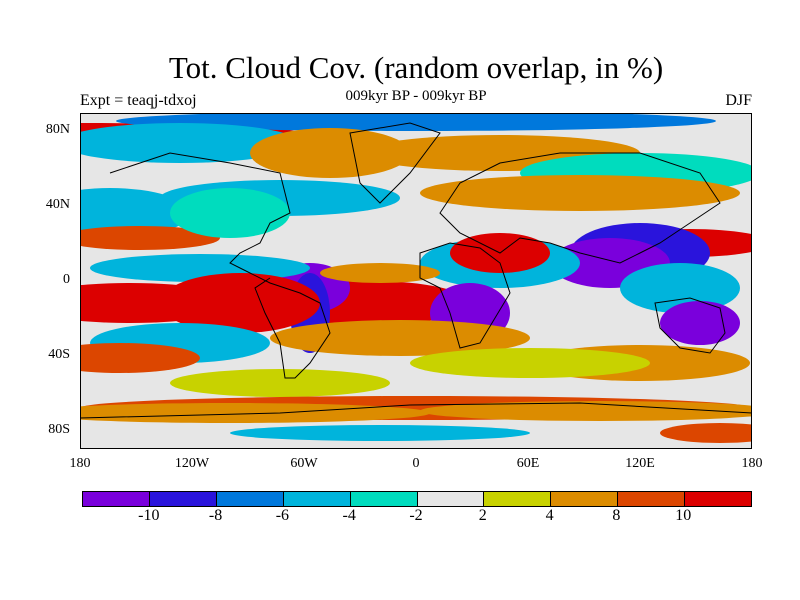 The height and width of the screenshot is (600, 800). I want to click on colorbar-label: 2, so click(482, 515).